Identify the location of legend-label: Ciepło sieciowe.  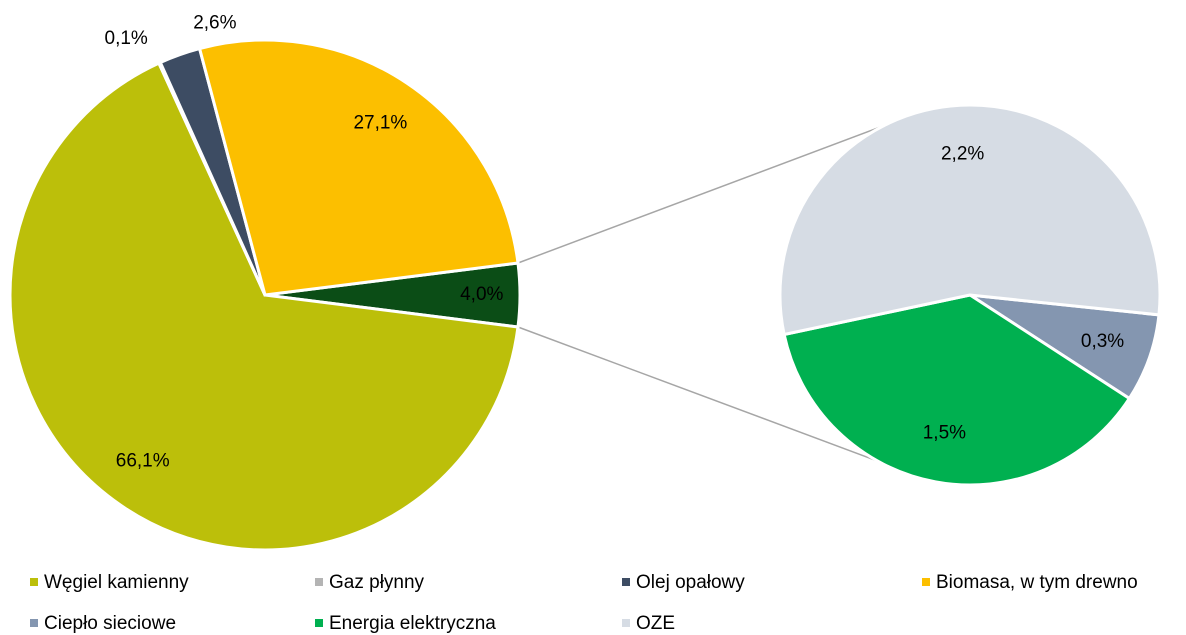
(110, 623).